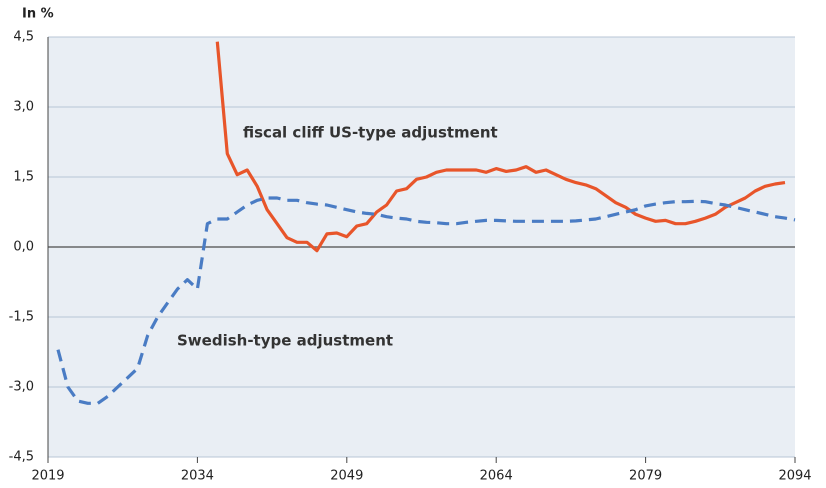  What do you see at coordinates (794, 476) in the screenshot?
I see `x-tick-label: 2094` at bounding box center [794, 476].